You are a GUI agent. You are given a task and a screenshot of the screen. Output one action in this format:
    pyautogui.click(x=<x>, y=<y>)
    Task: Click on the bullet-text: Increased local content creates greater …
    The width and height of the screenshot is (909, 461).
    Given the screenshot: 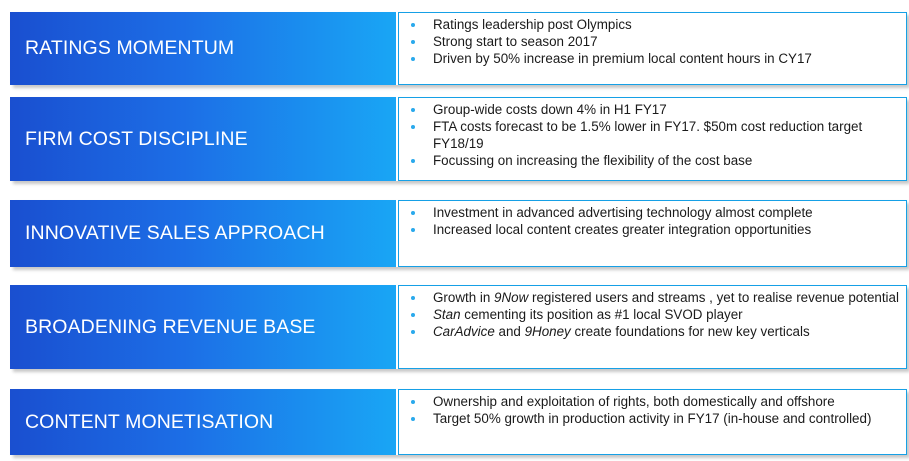 What is the action you would take?
    pyautogui.click(x=622, y=229)
    